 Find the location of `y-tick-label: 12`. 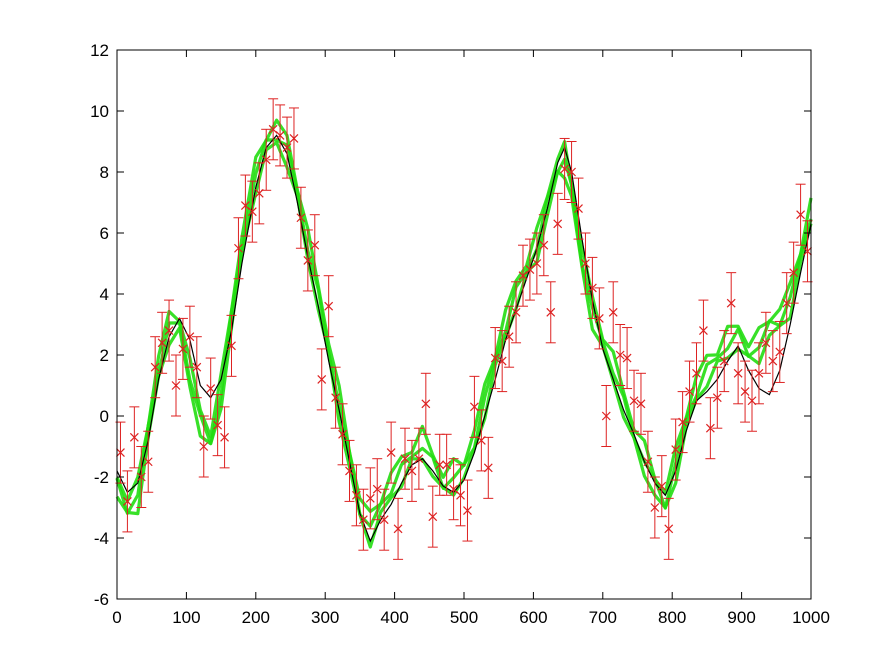

y-tick-label: 12 is located at coordinates (99, 50).